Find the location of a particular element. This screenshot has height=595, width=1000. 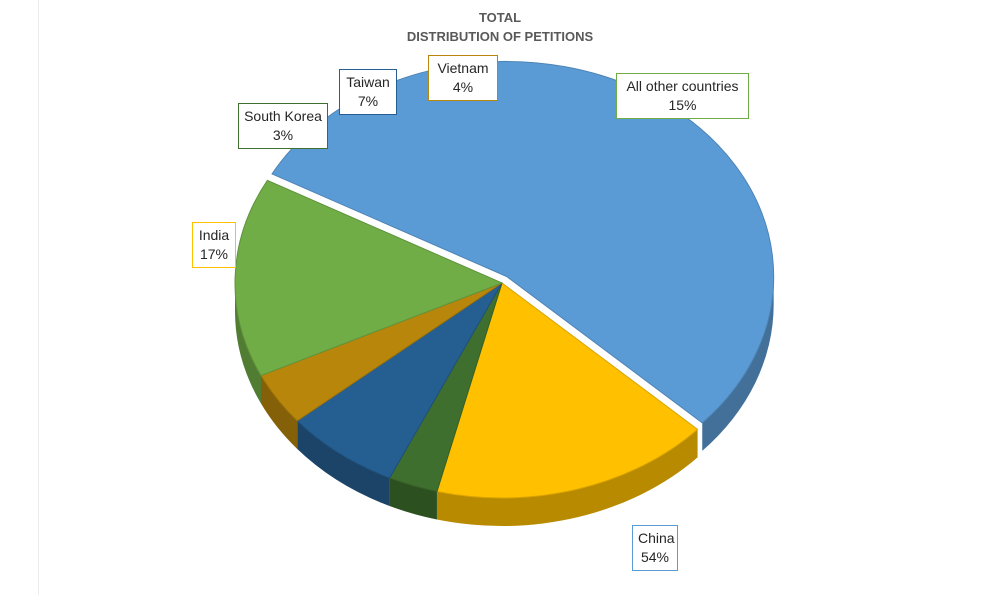

label-vietnam: Vietnam 4% is located at coordinates (463, 78).